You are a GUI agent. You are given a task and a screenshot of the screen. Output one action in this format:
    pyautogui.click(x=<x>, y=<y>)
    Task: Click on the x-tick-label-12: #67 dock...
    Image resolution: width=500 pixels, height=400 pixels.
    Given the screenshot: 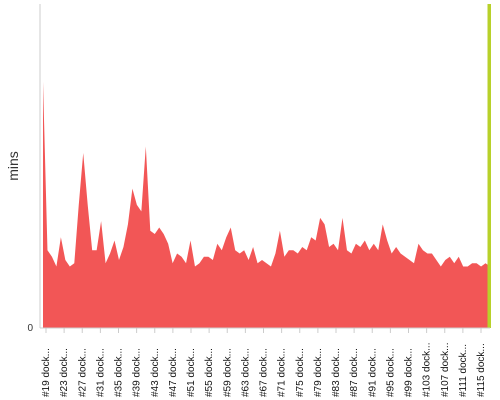 What is the action you would take?
    pyautogui.click(x=264, y=372)
    